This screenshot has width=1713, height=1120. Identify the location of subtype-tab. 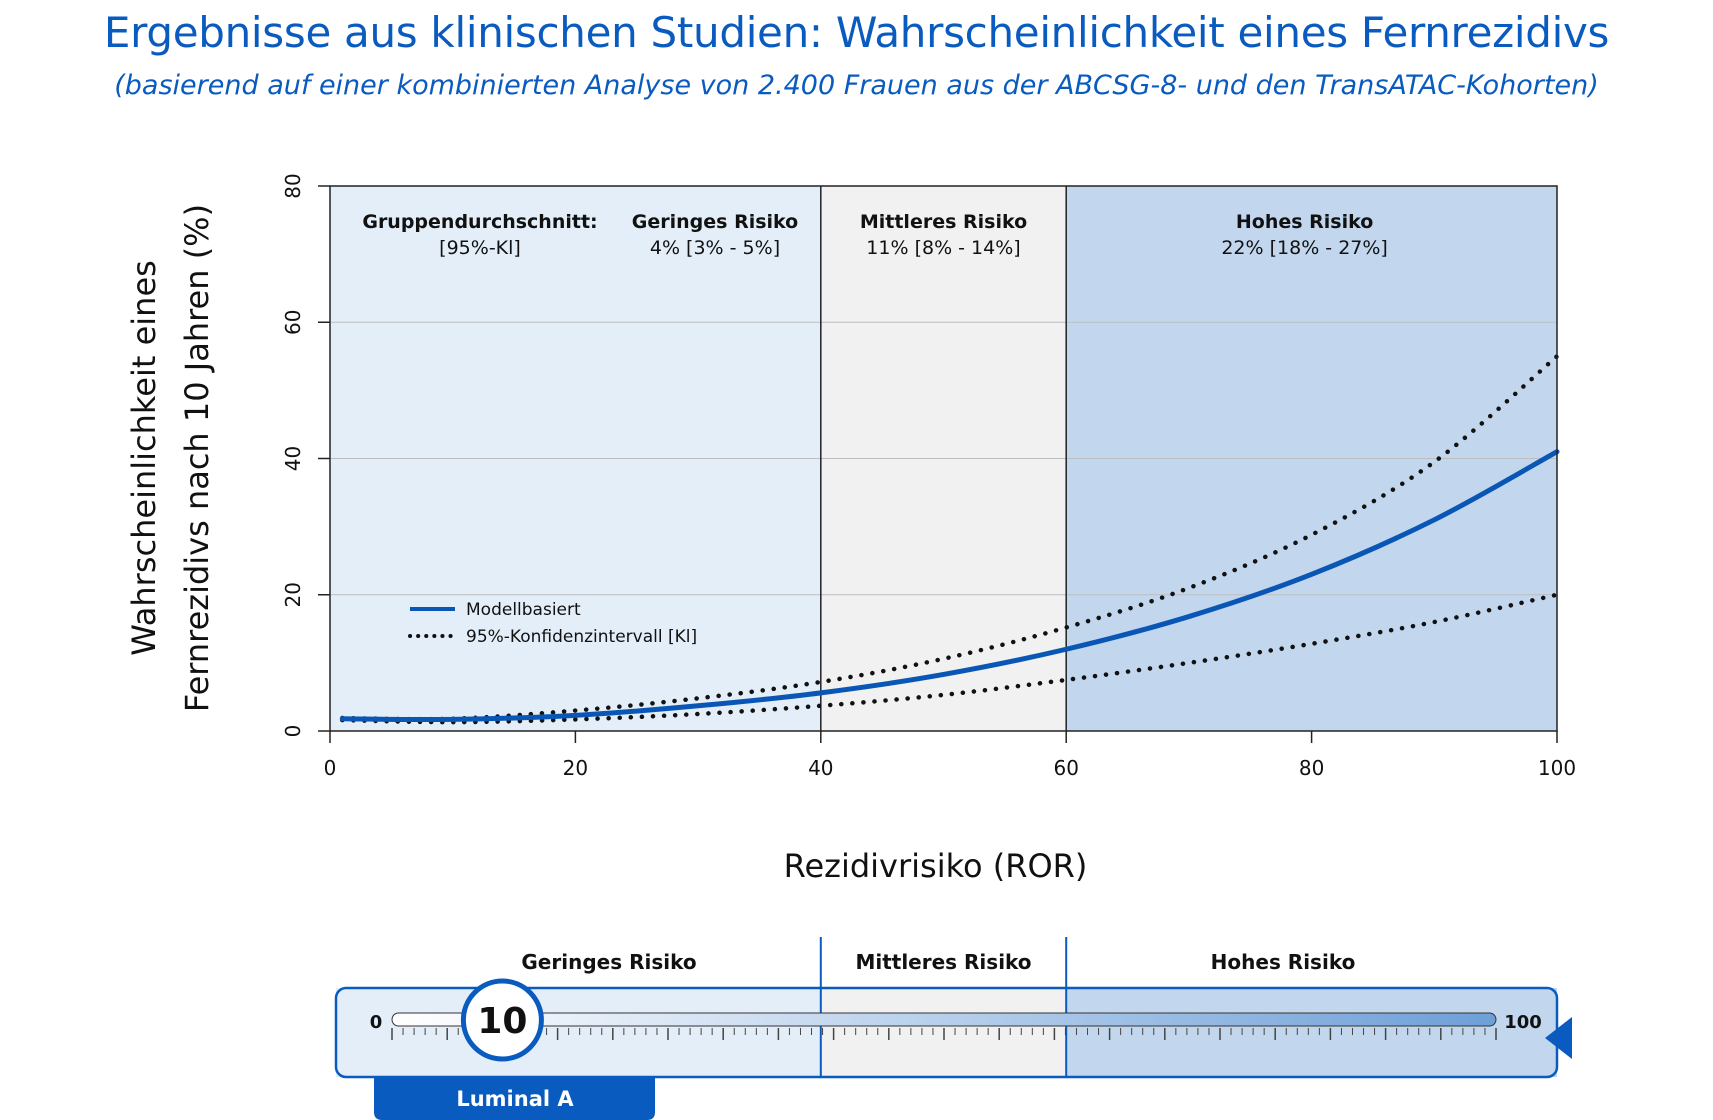
(514, 1098).